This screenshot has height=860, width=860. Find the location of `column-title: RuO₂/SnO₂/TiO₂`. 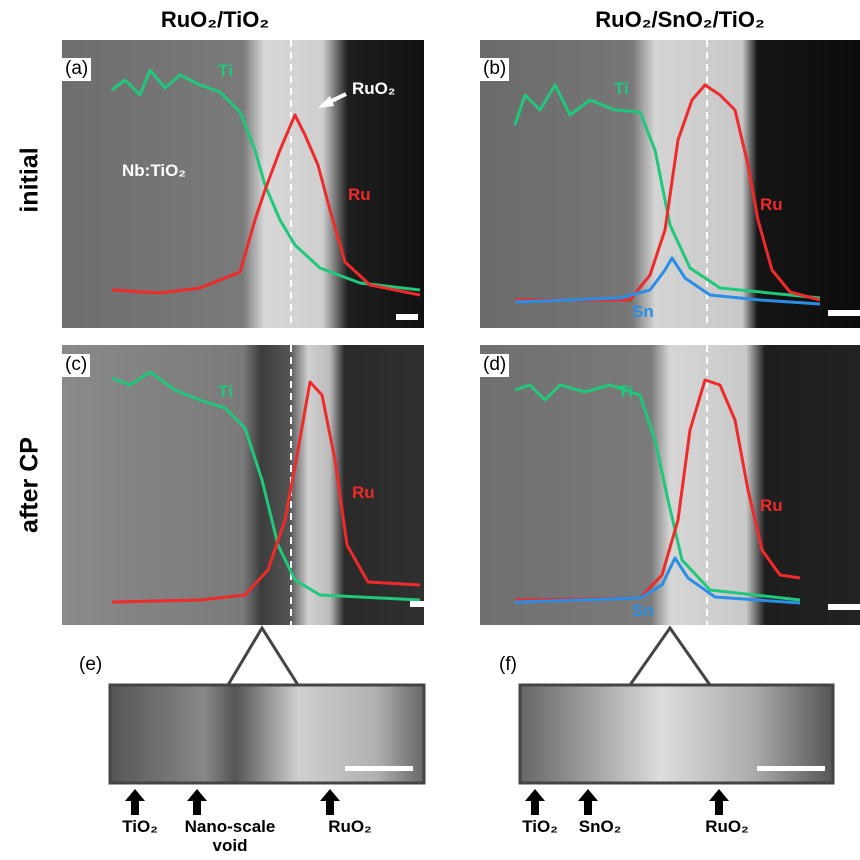

column-title: RuO₂/SnO₂/TiO₂ is located at coordinates (680, 19).